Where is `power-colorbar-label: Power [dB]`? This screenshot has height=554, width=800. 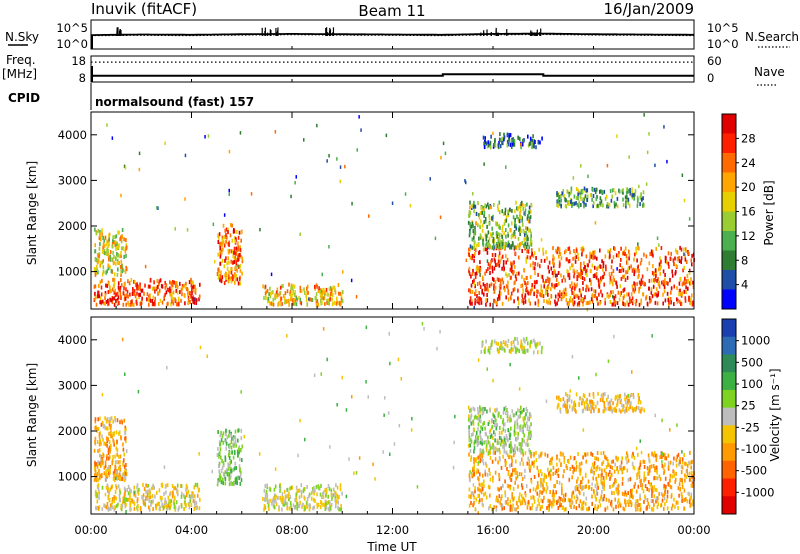 power-colorbar-label: Power [dB] is located at coordinates (769, 212).